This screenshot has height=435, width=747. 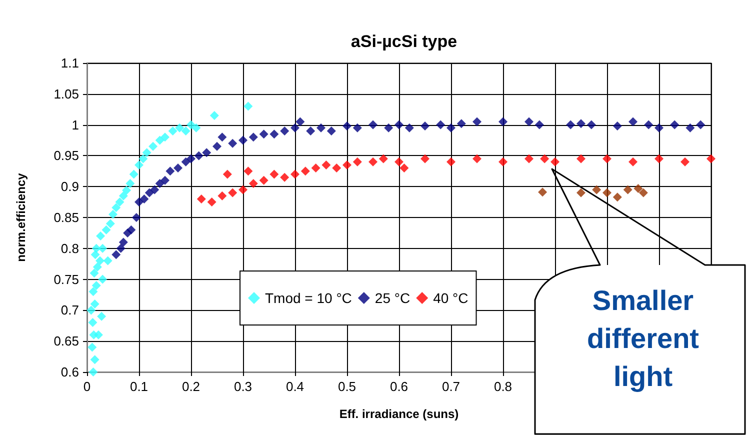 I want to click on x-tick-label: 0.5, so click(x=347, y=386).